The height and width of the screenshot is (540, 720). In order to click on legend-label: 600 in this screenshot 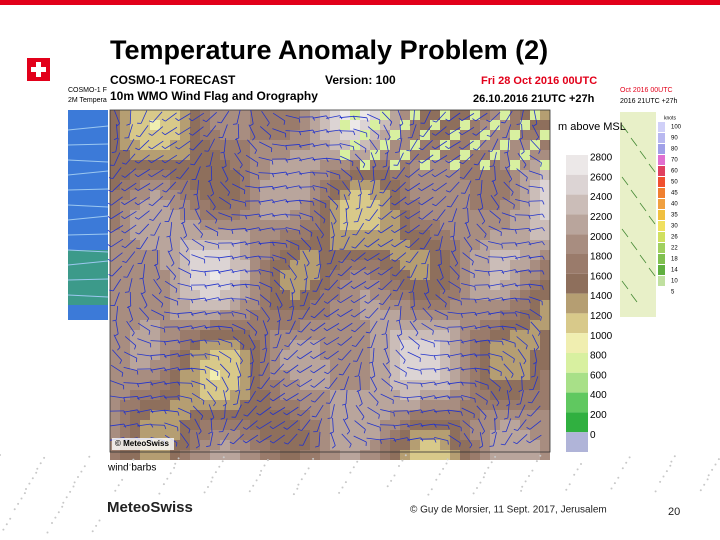, I will do `click(598, 375)`.